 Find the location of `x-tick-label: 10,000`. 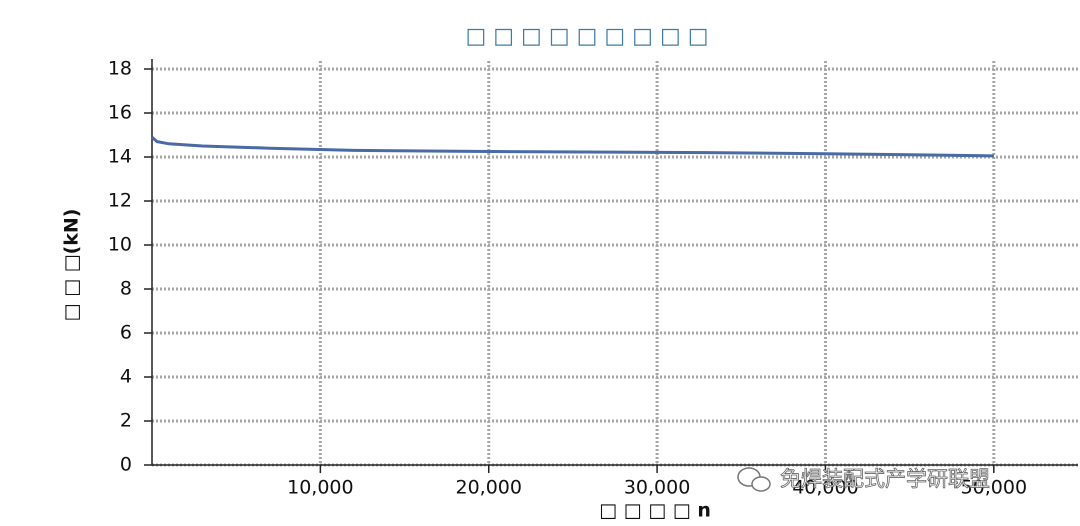

x-tick-label: 10,000 is located at coordinates (320, 488).